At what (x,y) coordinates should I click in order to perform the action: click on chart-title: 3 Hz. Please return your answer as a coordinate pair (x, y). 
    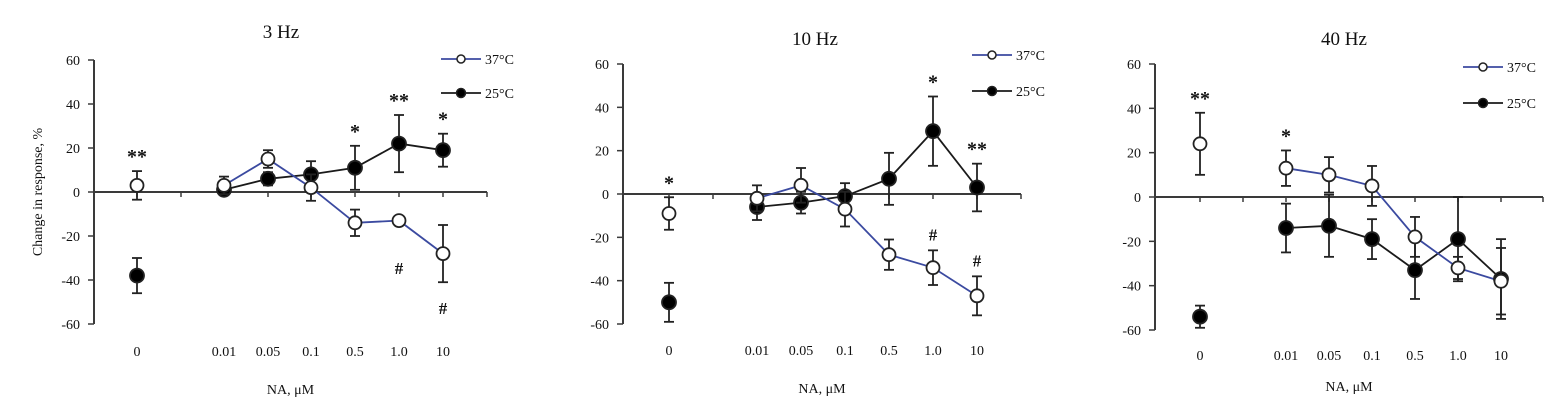
    Looking at the image, I should click on (281, 32).